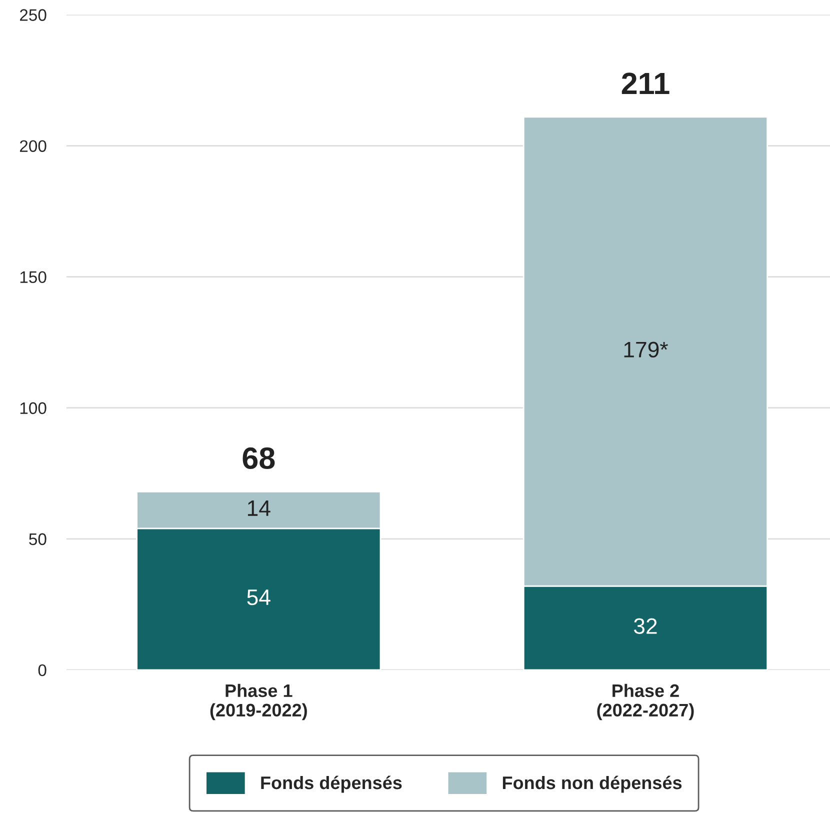 The height and width of the screenshot is (820, 830). Describe the element at coordinates (259, 508) in the screenshot. I see `data-label: 14` at that location.